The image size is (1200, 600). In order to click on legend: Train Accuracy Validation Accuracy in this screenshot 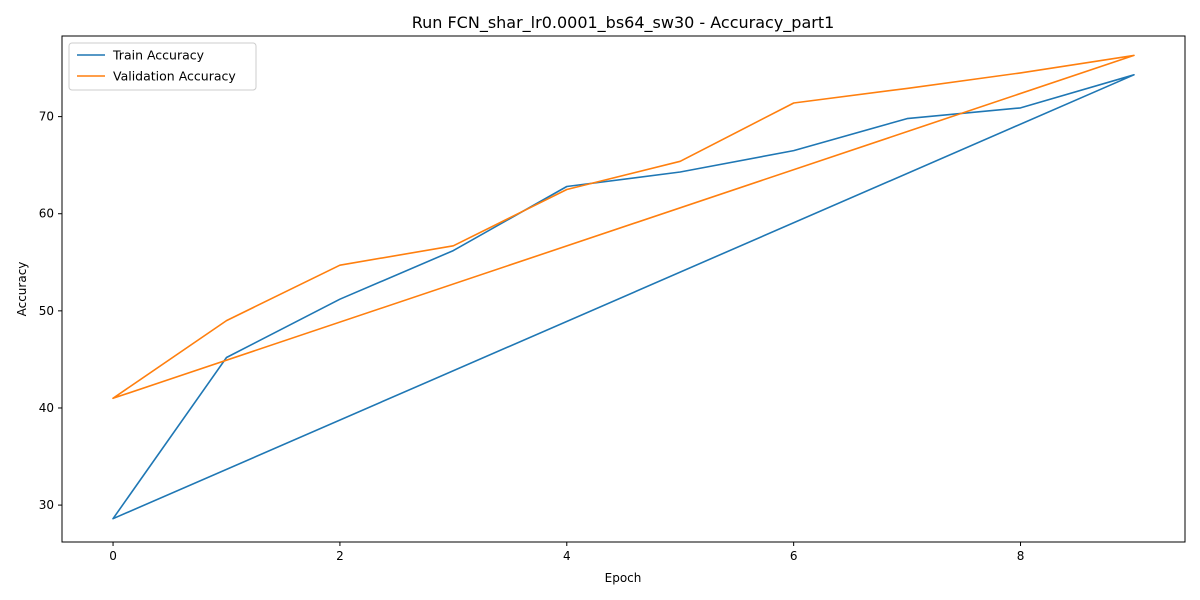, I will do `click(162, 66)`.